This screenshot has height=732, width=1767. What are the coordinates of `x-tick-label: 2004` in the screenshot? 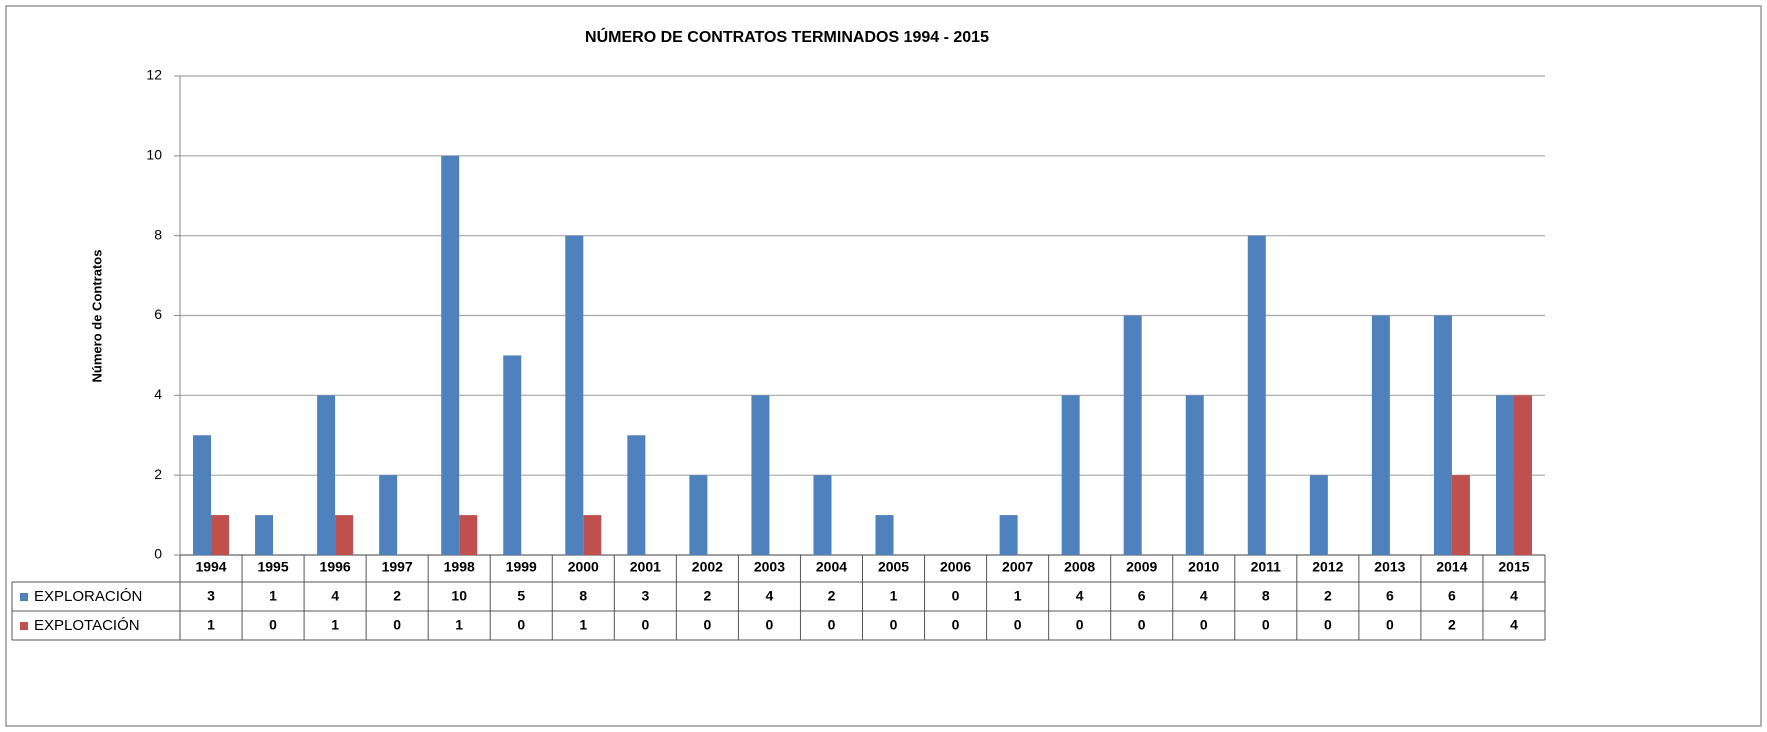 It's located at (831, 567).